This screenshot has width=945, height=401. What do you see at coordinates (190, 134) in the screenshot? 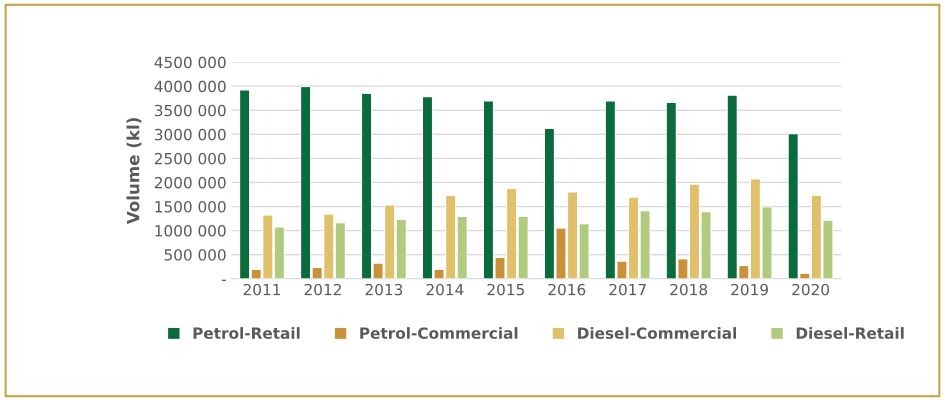
I see `y-tick-label: 3000 000` at bounding box center [190, 134].